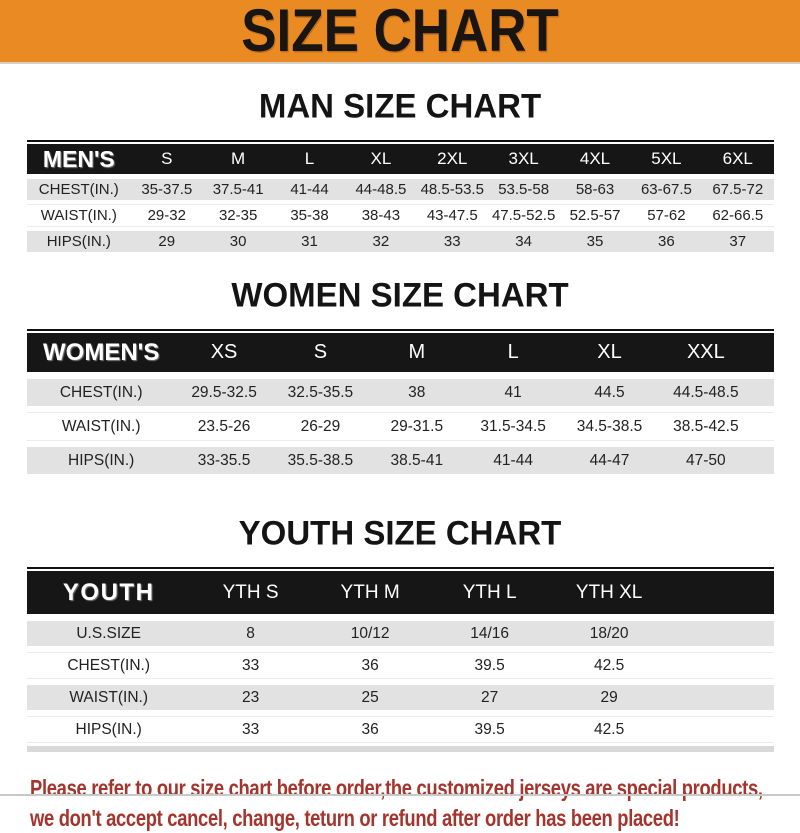 This screenshot has width=800, height=833. I want to click on size-cell: 18/20, so click(609, 633).